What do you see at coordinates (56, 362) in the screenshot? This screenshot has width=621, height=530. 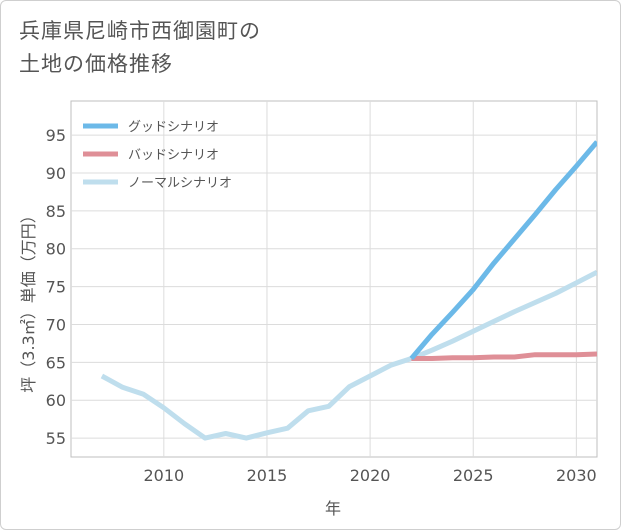 I see `y-tick-label: 65` at bounding box center [56, 362].